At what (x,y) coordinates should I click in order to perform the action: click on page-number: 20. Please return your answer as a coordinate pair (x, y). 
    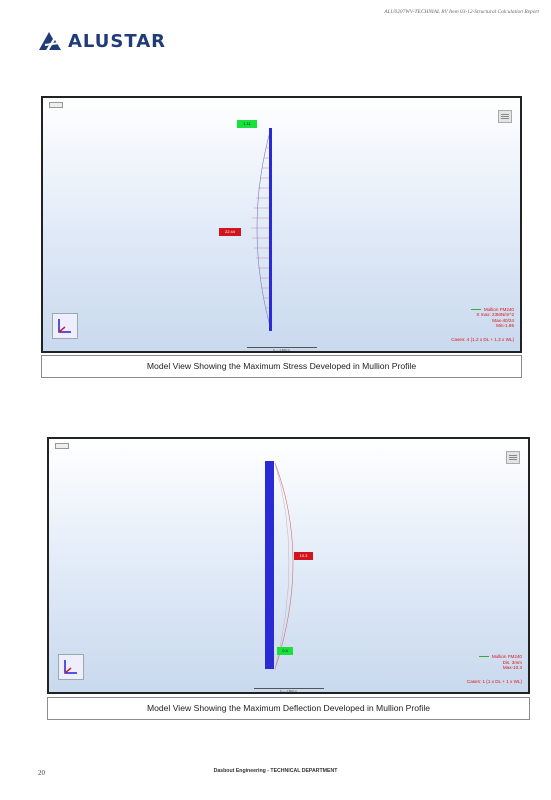
    Looking at the image, I should click on (41, 773).